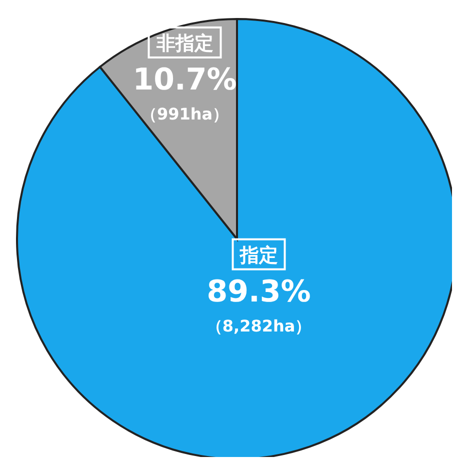  What do you see at coordinates (258, 292) in the screenshot?
I see `data-label: 89.3%` at bounding box center [258, 292].